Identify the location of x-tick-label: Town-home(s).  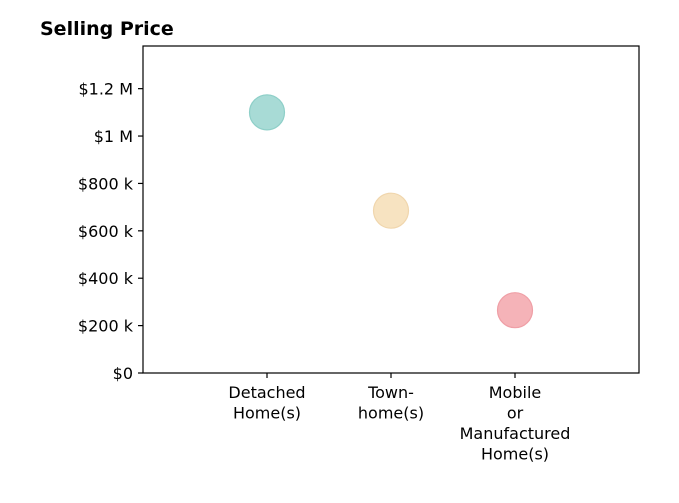
(391, 403).